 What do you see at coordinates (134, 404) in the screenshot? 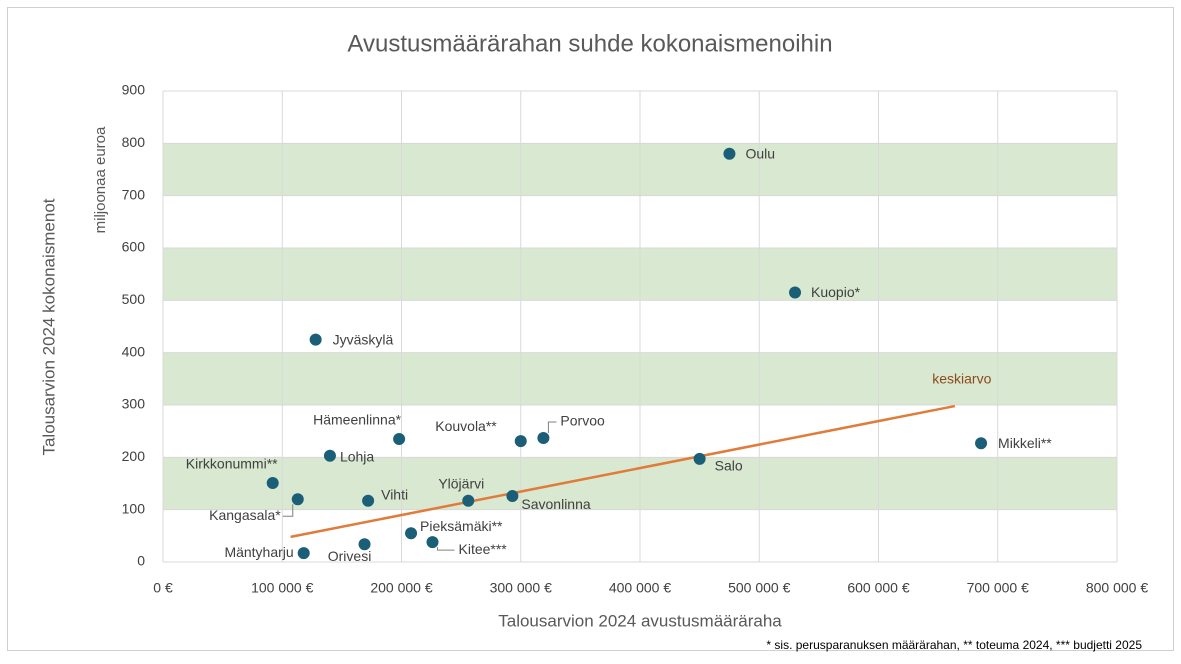
I see `y-tick-label: 300` at bounding box center [134, 404].